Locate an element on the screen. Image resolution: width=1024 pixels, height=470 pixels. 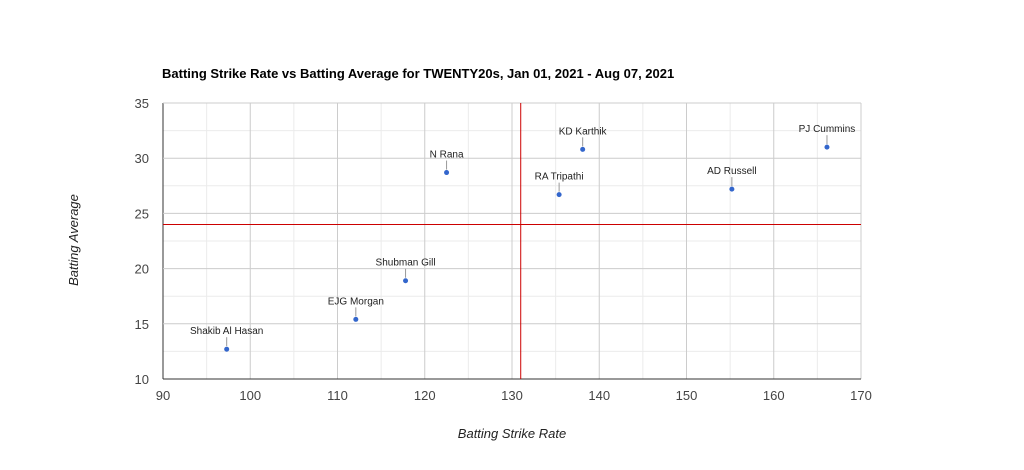
y-tick-label: 30 is located at coordinates (142, 158).